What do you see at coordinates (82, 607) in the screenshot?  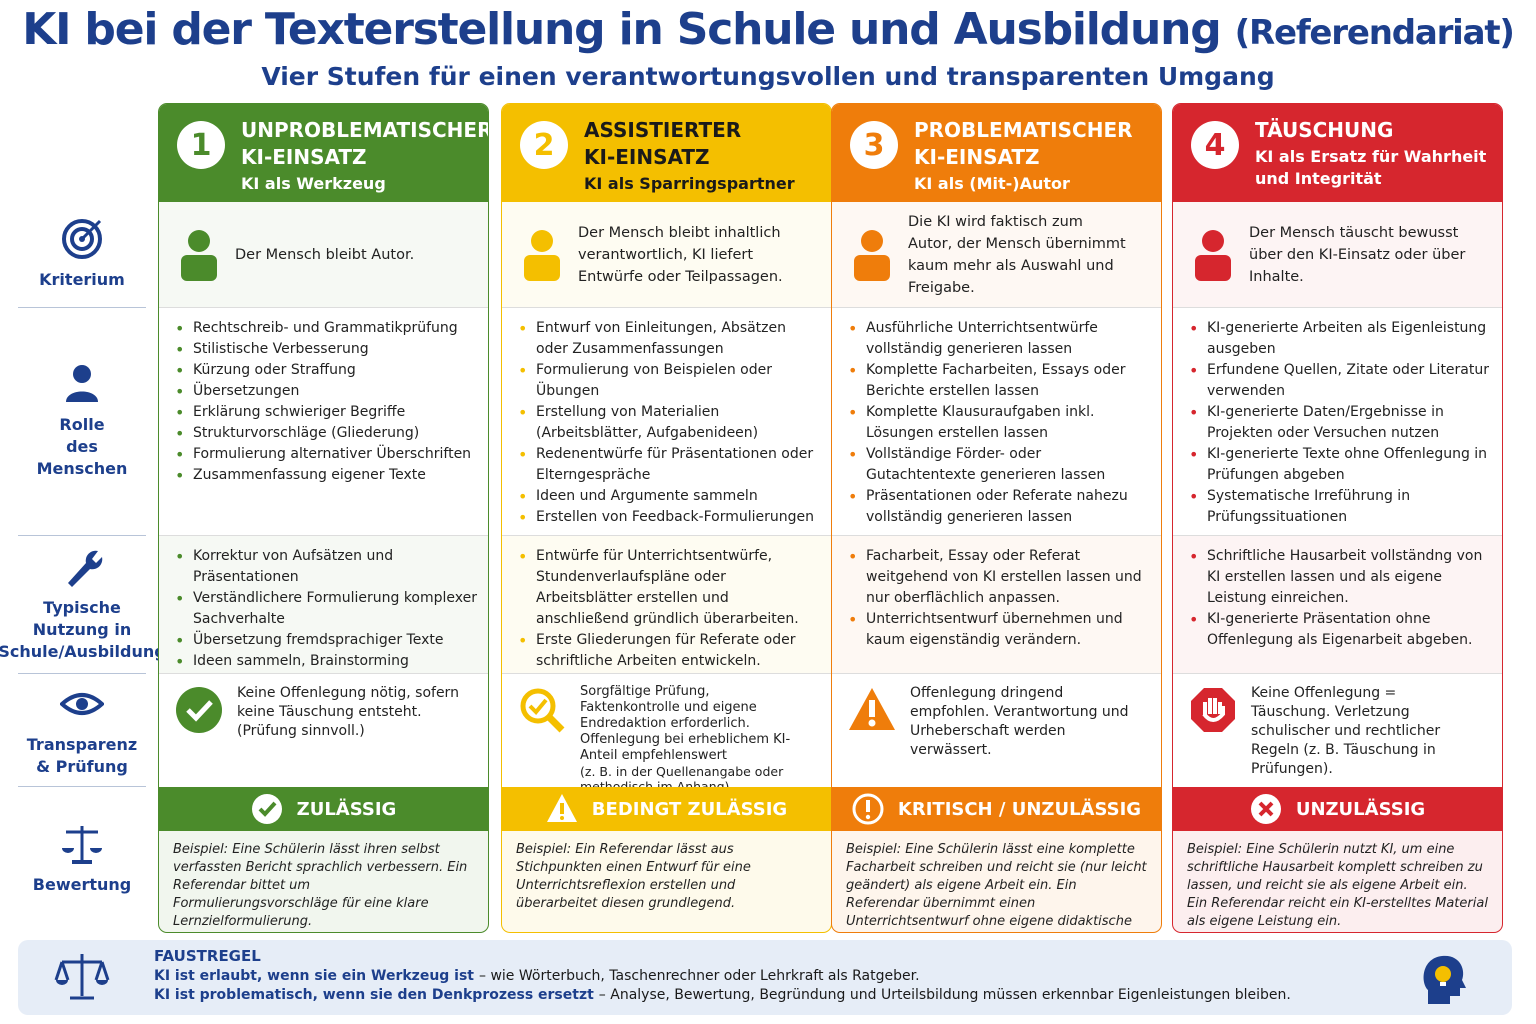 I see `row-label-line: Typische` at bounding box center [82, 607].